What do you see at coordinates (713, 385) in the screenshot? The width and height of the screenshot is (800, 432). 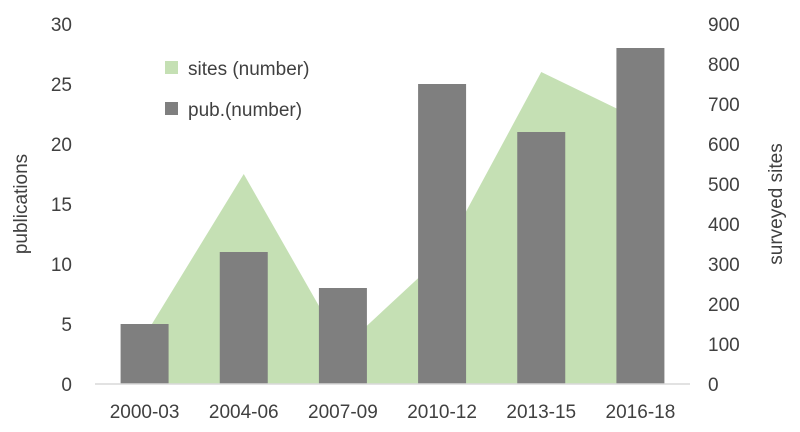 I see `right-tick-label: 0` at bounding box center [713, 385].